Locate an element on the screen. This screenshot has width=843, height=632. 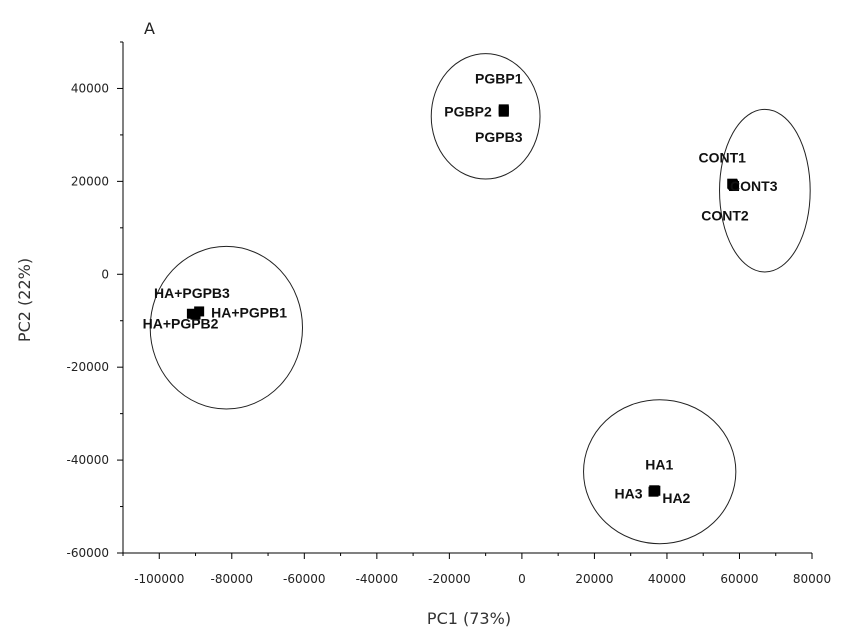
y-tick-label: -20000 is located at coordinates (87, 367).